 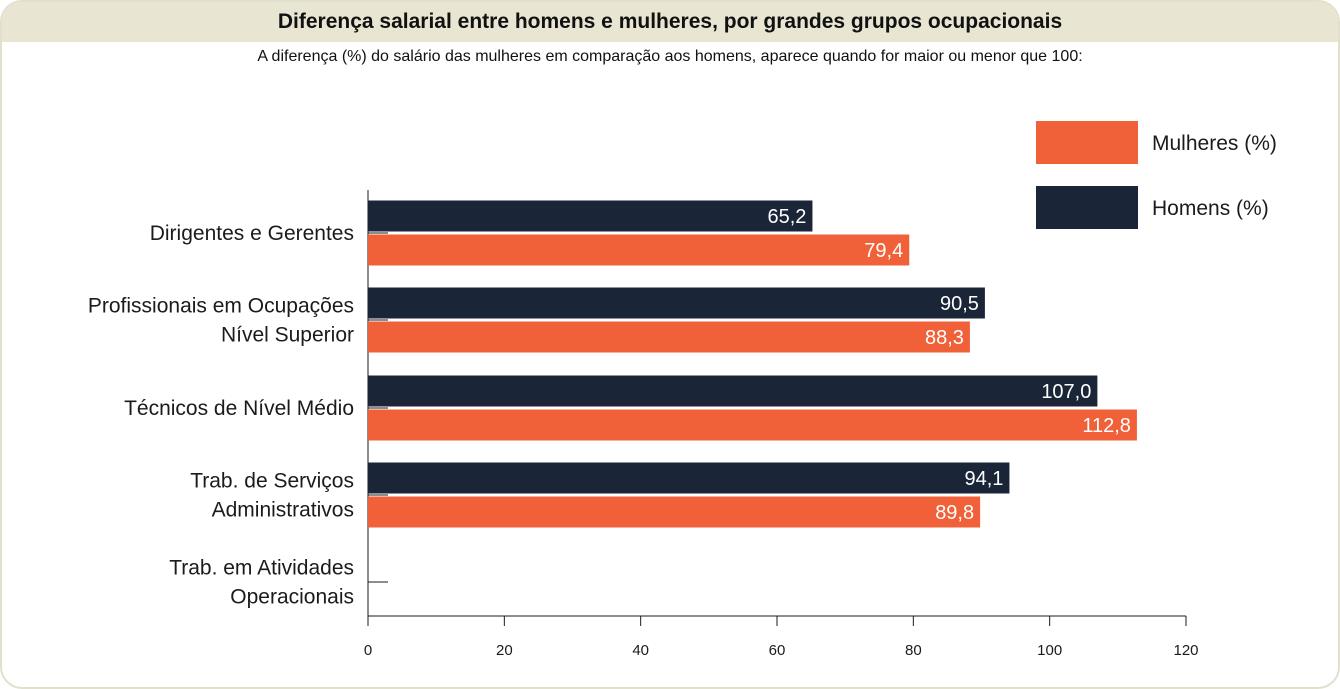 What do you see at coordinates (221, 306) in the screenshot?
I see `category-label: Profissionais em Ocupações` at bounding box center [221, 306].